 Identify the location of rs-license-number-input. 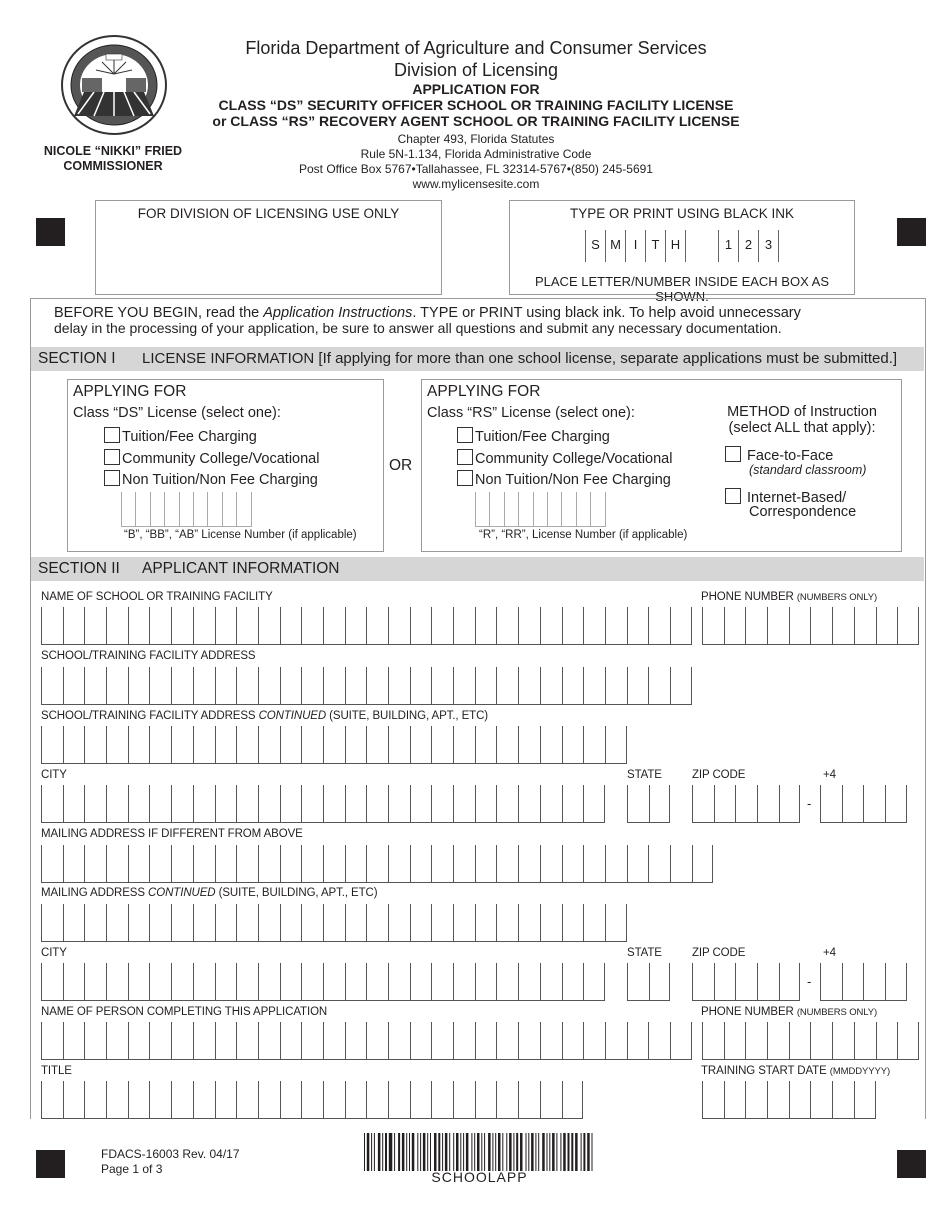
(540, 509).